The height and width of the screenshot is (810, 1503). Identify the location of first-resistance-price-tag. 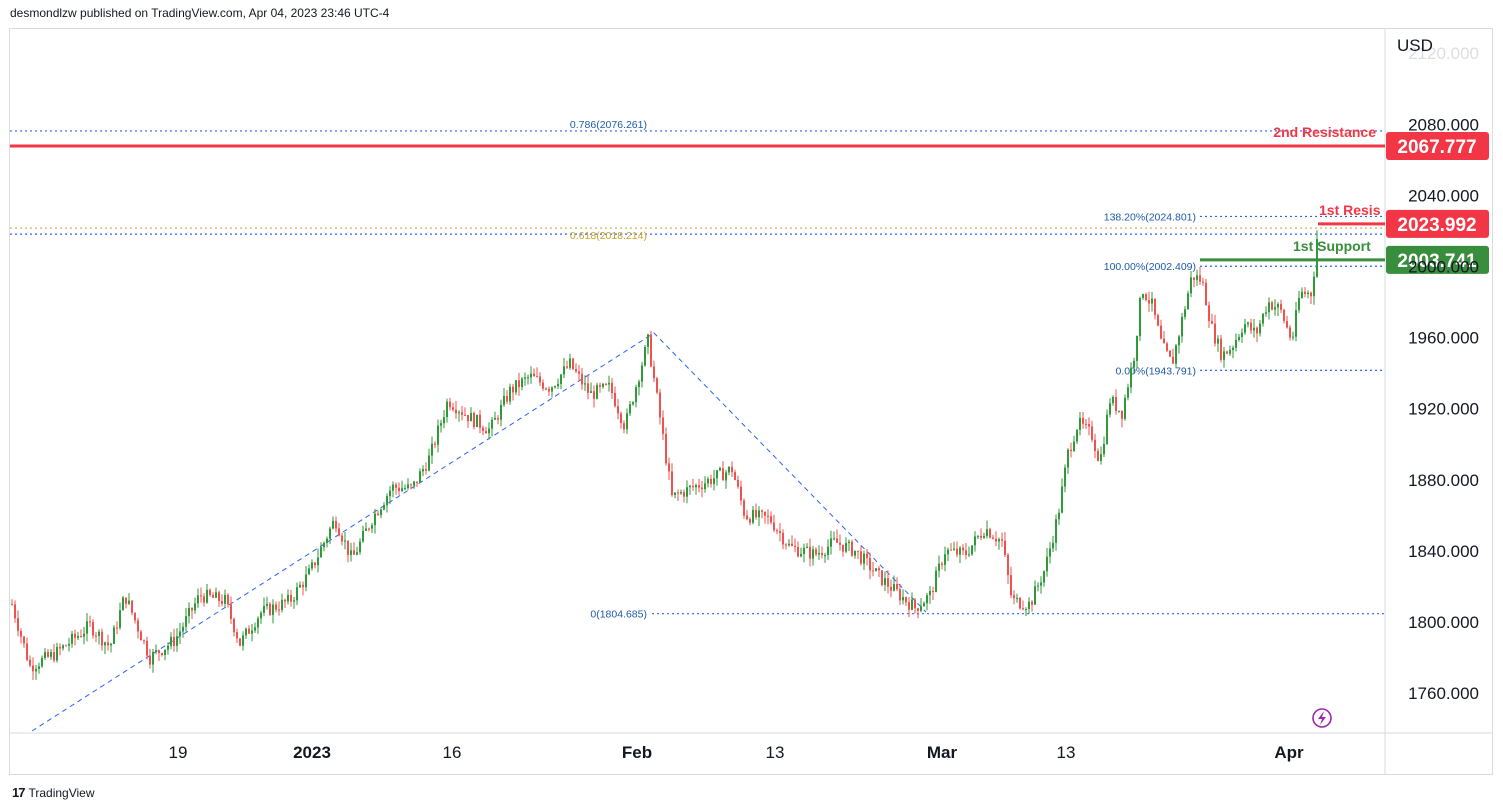
(1437, 223).